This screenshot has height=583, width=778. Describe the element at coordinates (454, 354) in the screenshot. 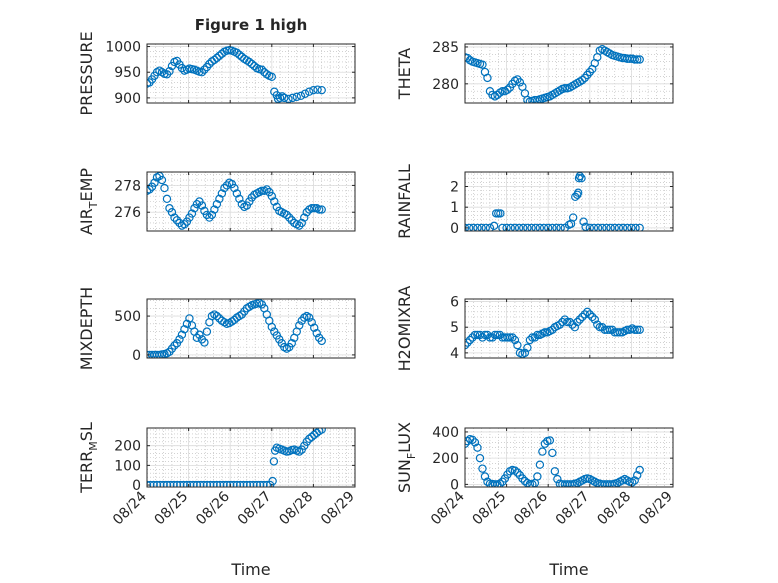

I see `y-tick-label: 4` at that location.